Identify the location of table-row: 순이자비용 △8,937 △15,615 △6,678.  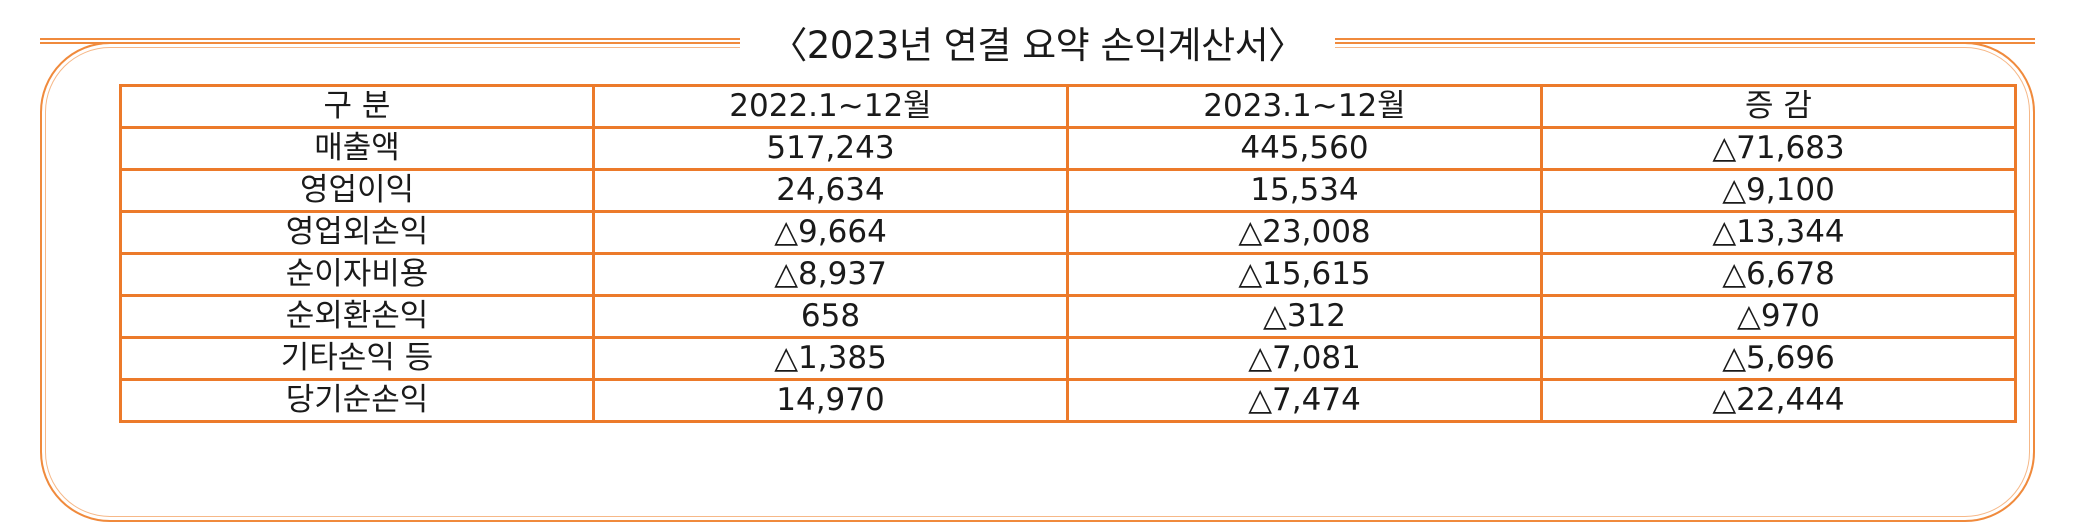
(1068, 274).